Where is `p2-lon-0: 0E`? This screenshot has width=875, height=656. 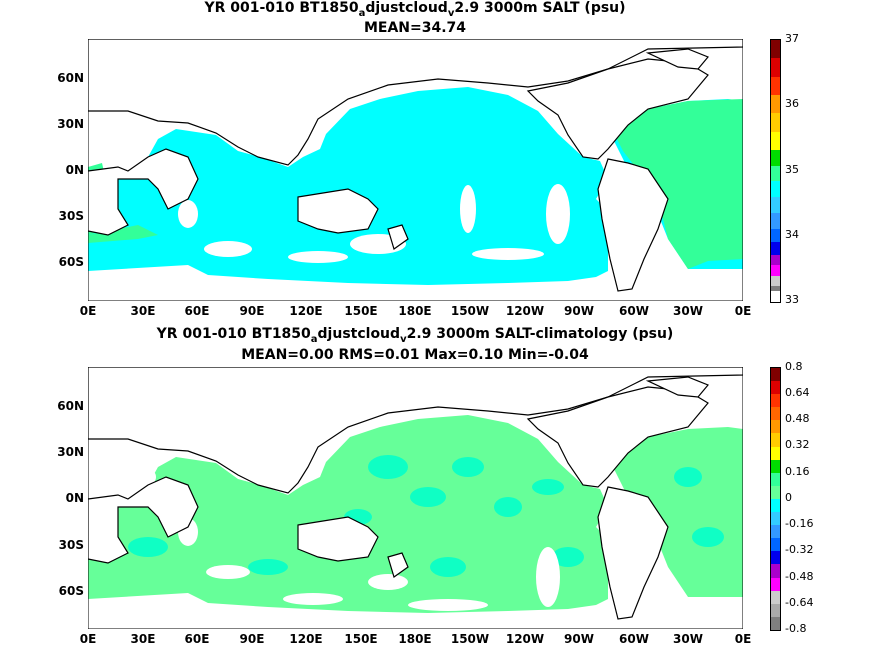 p2-lon-0: 0E is located at coordinates (88, 639).